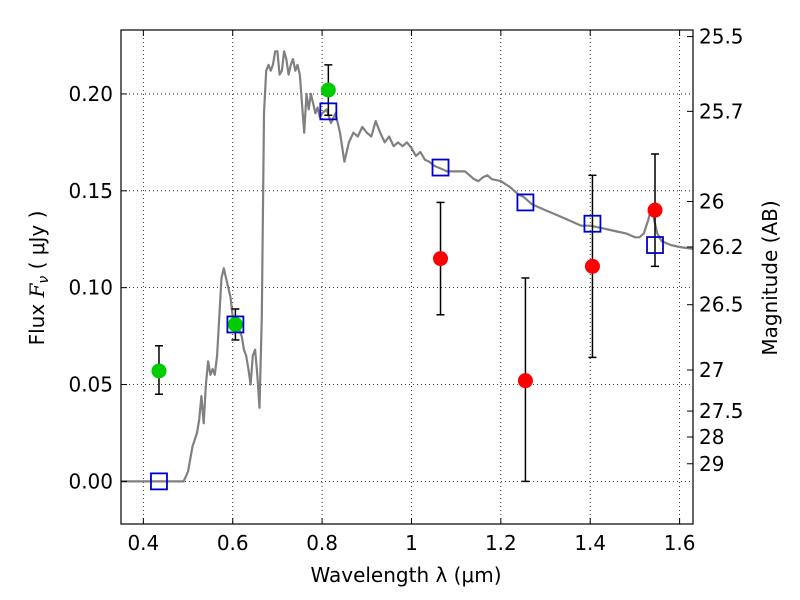 This screenshot has height=600, width=800. What do you see at coordinates (143, 543) in the screenshot?
I see `x-tick-label: 0.4` at bounding box center [143, 543].